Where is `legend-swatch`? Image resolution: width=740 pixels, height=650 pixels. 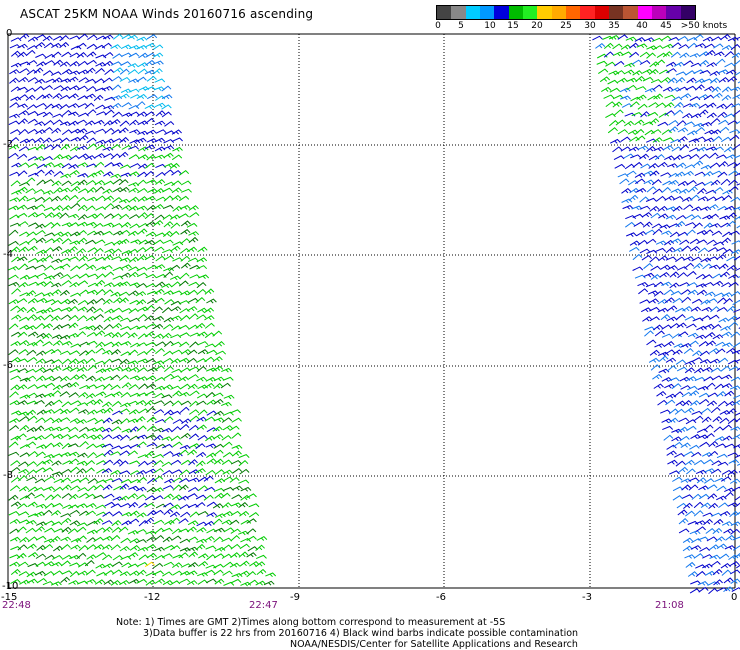 legend-swatch is located at coordinates (530, 12).